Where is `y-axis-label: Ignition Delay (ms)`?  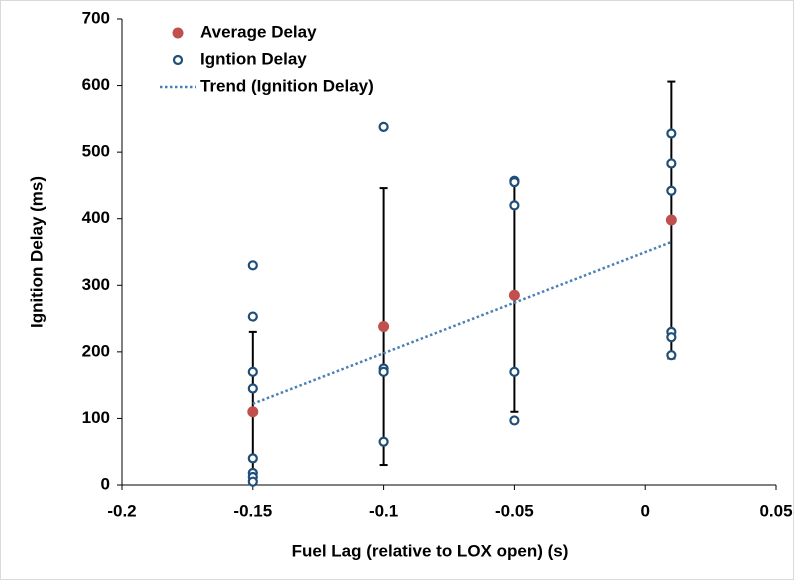 y-axis-label: Ignition Delay (ms) is located at coordinates (36, 252).